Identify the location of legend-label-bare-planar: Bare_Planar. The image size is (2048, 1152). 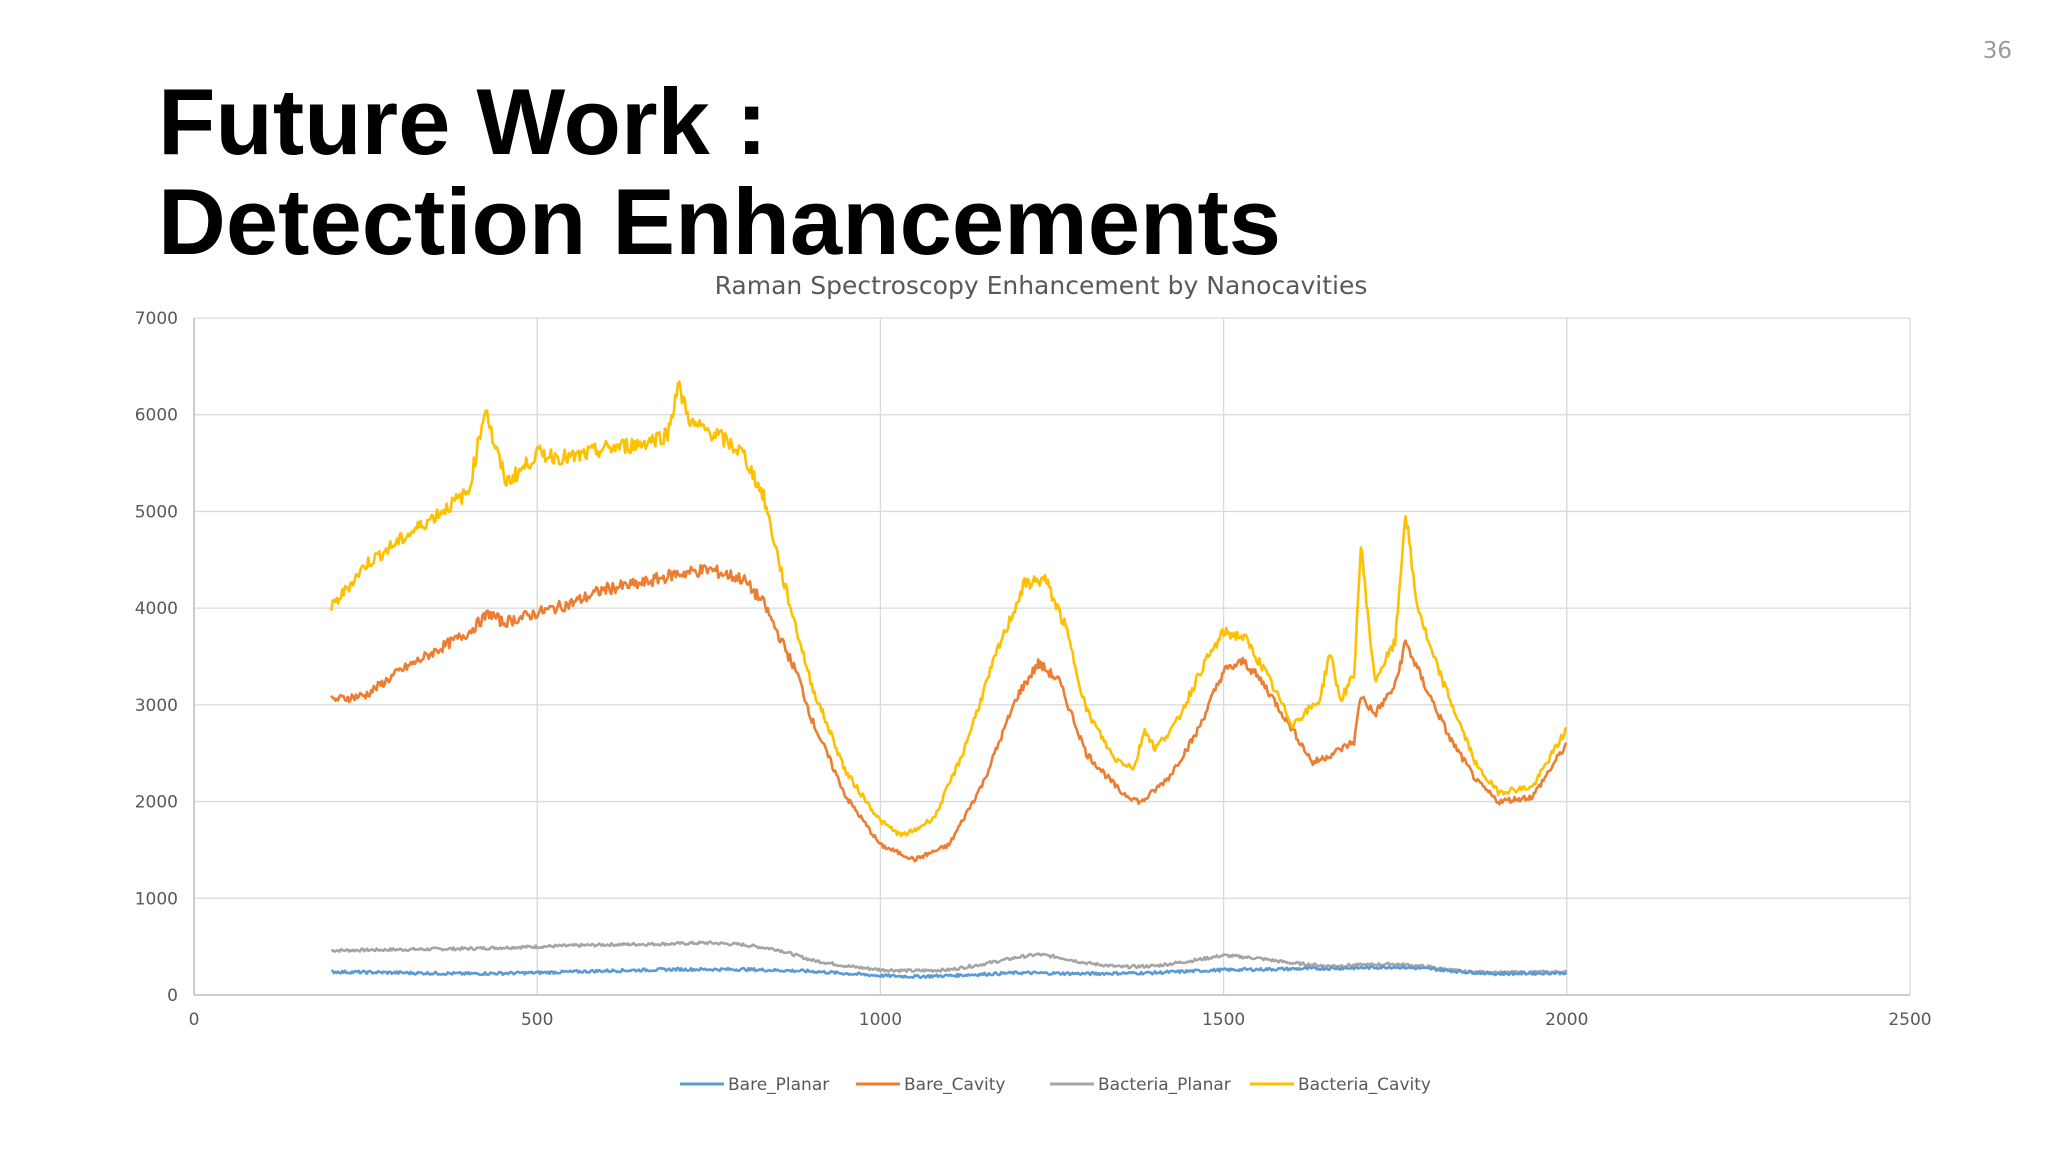
(778, 1085).